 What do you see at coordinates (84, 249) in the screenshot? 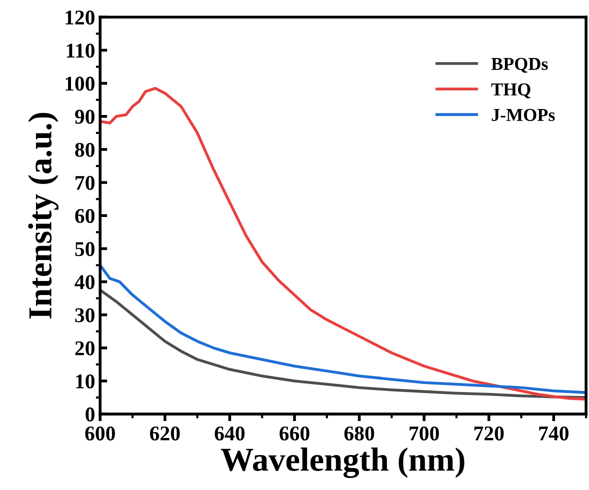
I see `y-tick-label: 50` at bounding box center [84, 249].